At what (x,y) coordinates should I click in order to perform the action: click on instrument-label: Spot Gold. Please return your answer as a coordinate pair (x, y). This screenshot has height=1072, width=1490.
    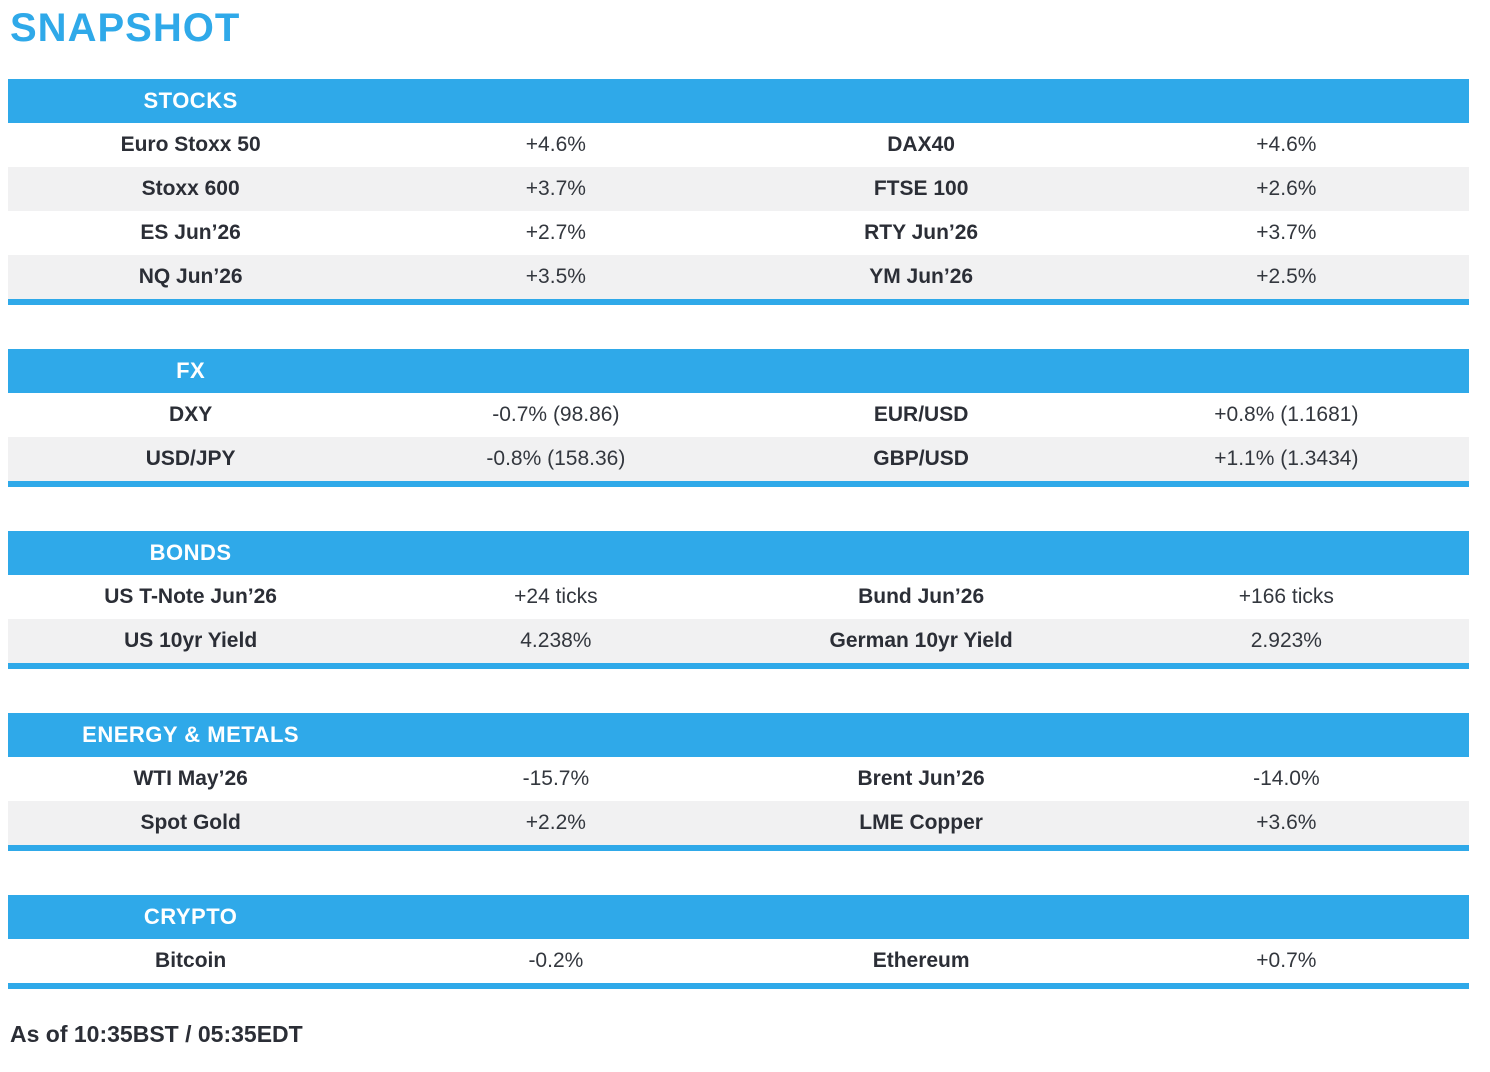
    Looking at the image, I should click on (190, 822).